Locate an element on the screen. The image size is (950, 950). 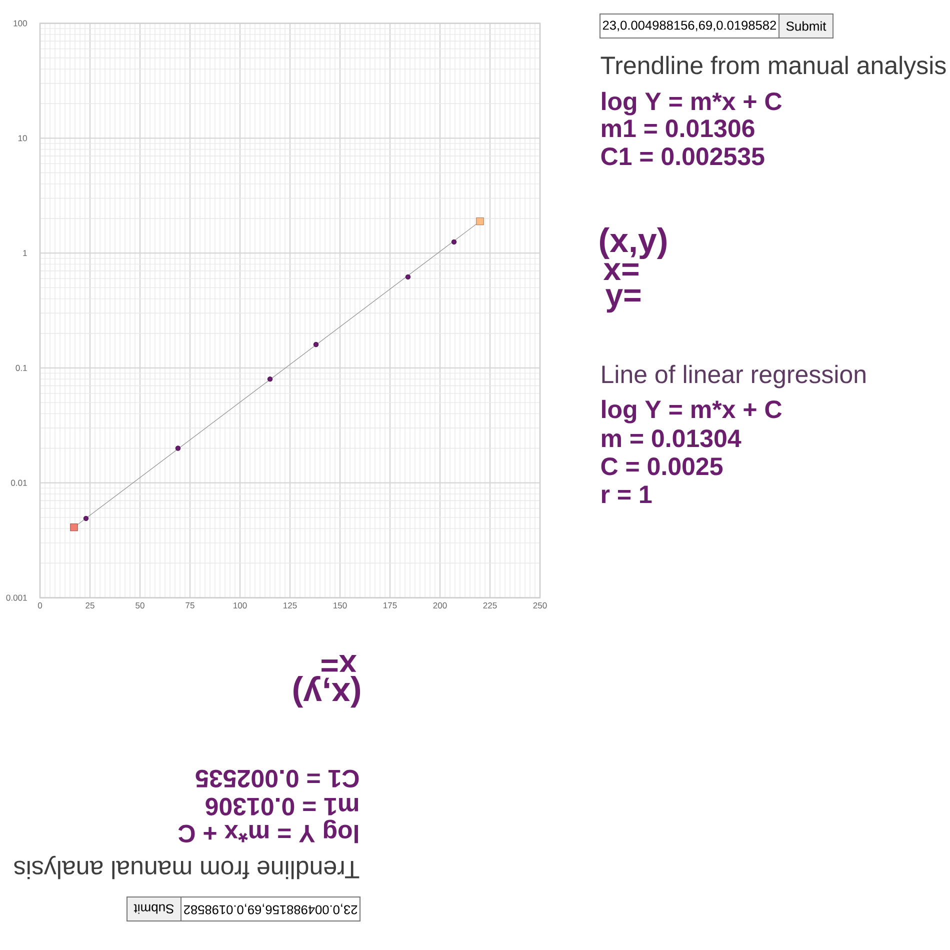
x-tick-label: 150 is located at coordinates (340, 605).